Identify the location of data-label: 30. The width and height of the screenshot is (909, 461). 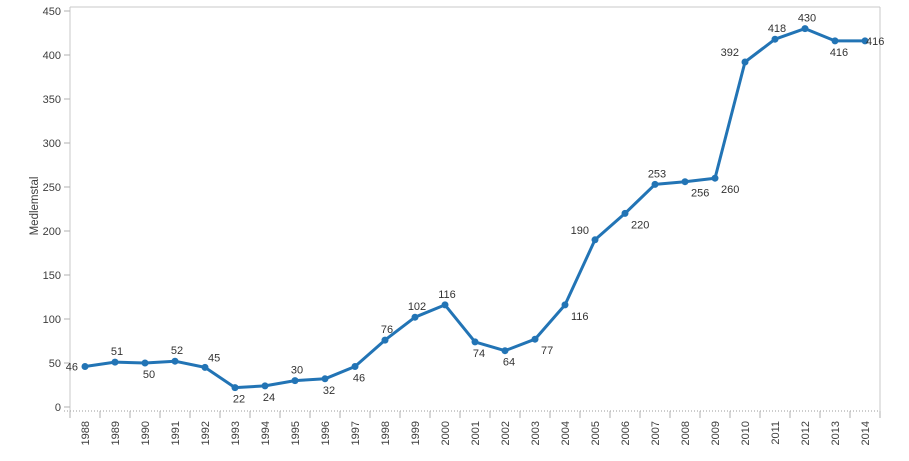
(297, 371).